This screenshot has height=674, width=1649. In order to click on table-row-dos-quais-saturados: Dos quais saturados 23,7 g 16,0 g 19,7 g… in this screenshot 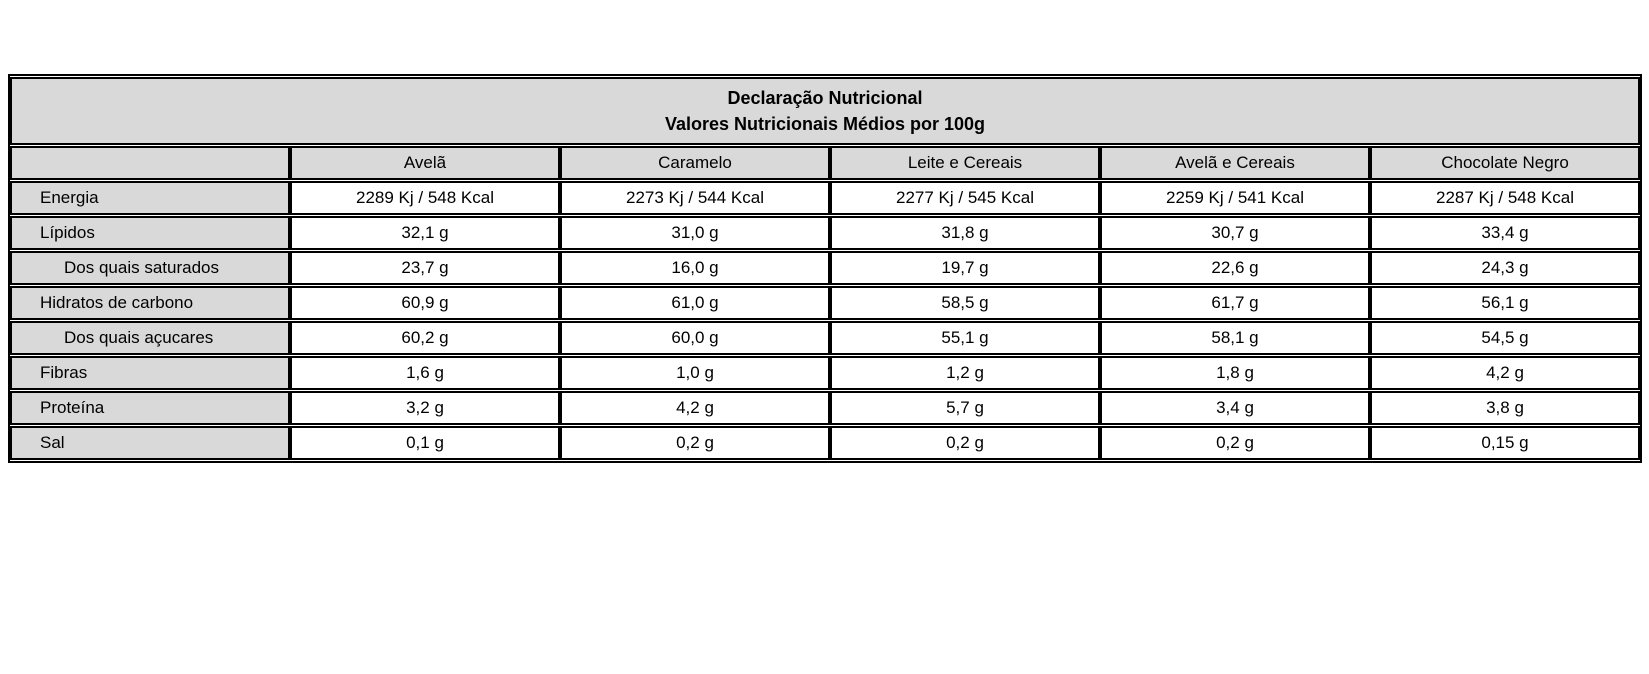, I will do `click(825, 268)`.